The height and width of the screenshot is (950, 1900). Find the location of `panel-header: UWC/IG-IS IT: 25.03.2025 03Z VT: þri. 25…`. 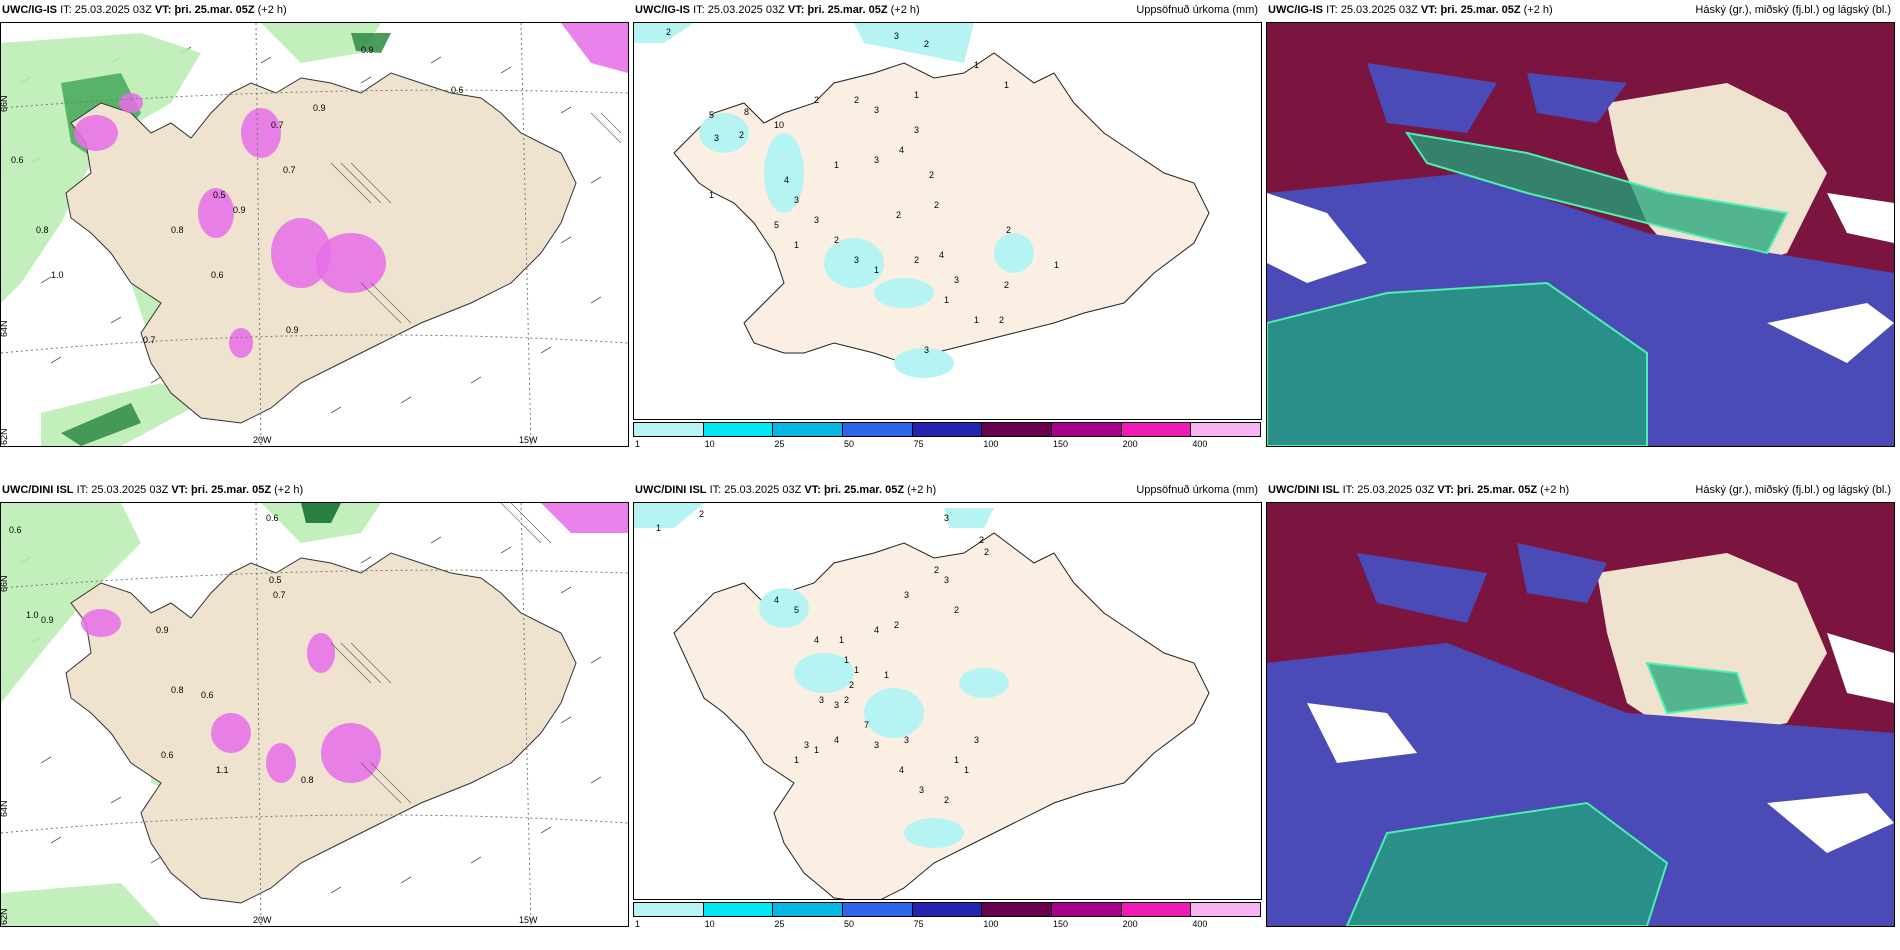

panel-header: UWC/IG-IS IT: 25.03.2025 03Z VT: þri. 25… is located at coordinates (144, 10).